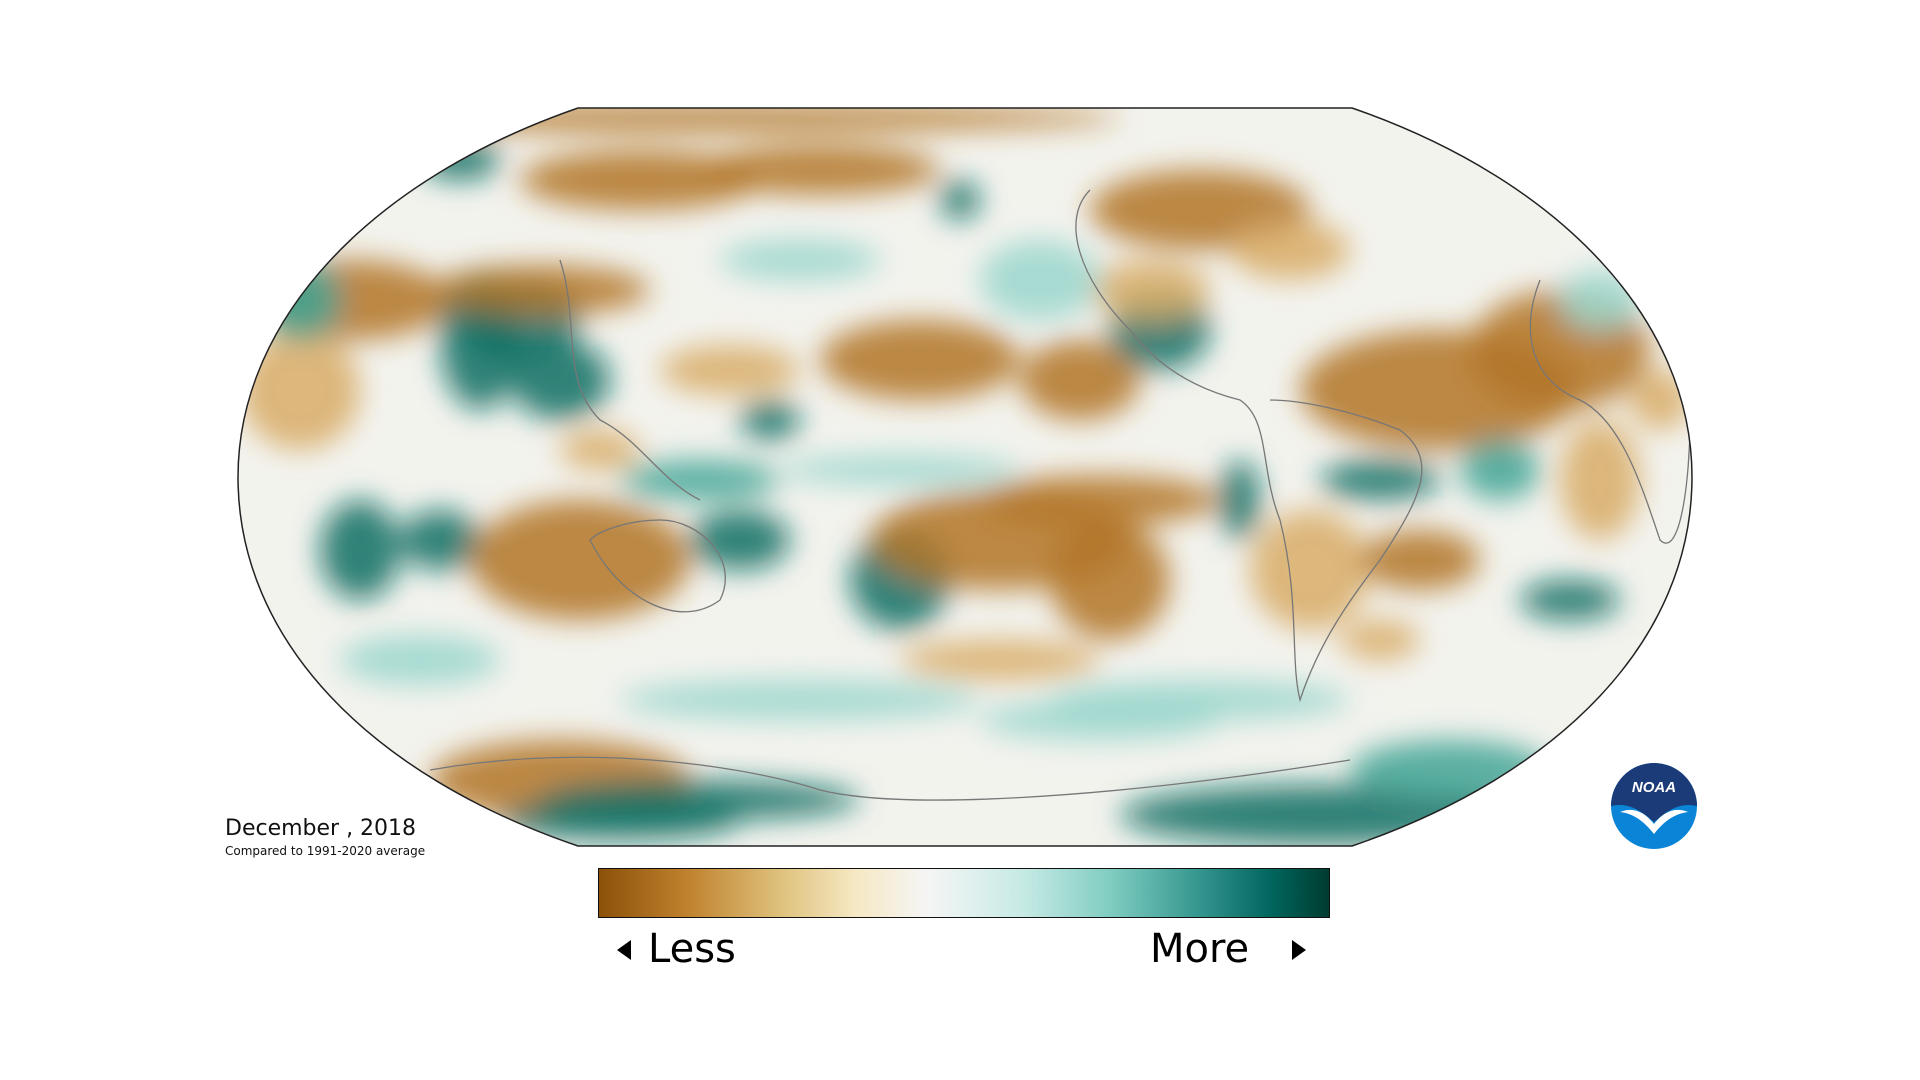 This screenshot has width=1920, height=1080. I want to click on triangle-left-icon, so click(624, 950).